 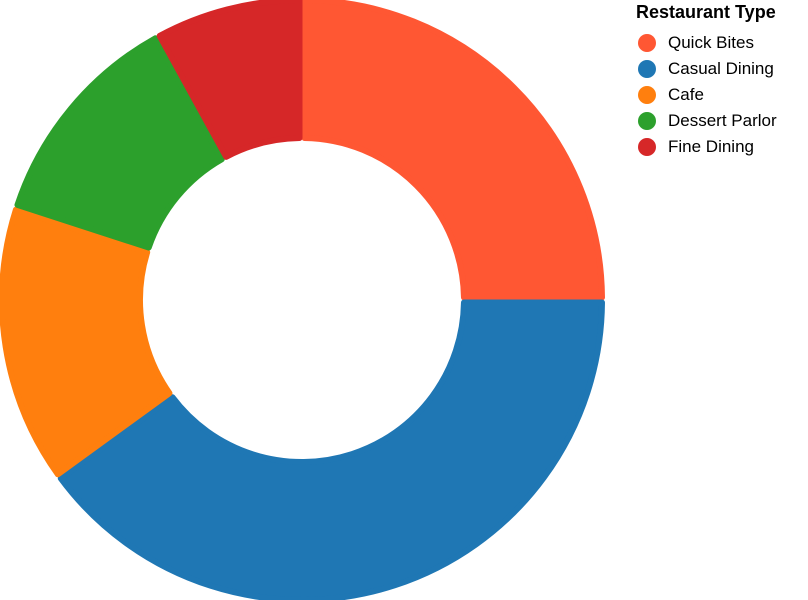 I want to click on legend-label-quick-bites: Quick Bites, so click(x=711, y=42).